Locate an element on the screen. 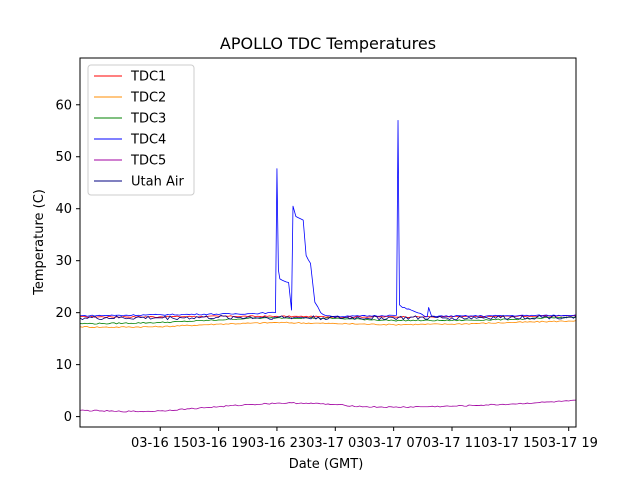 The width and height of the screenshot is (640, 480). legend-label: Utah Air is located at coordinates (157, 182).